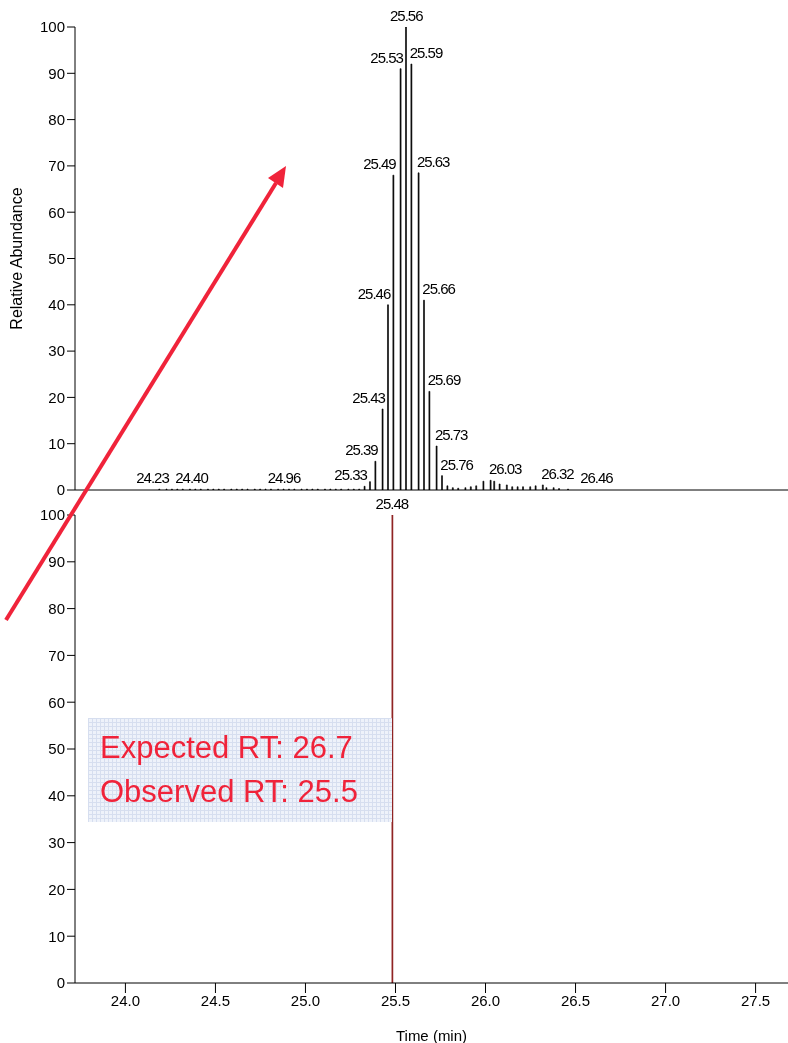 The image size is (788, 1043). I want to click on annotation: 25.49, so click(380, 164).